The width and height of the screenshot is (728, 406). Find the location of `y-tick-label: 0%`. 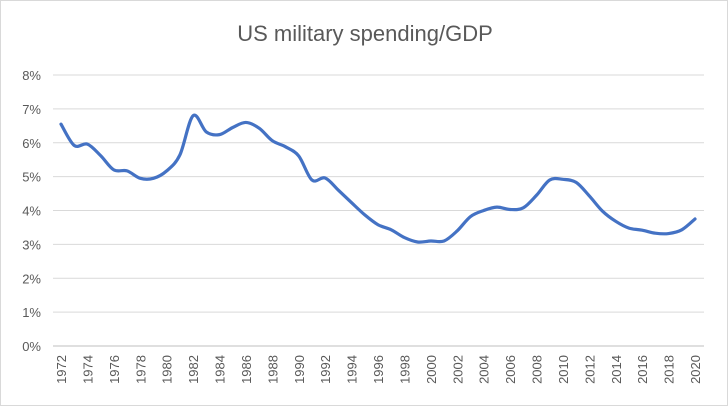

y-tick-label: 0% is located at coordinates (31, 346).